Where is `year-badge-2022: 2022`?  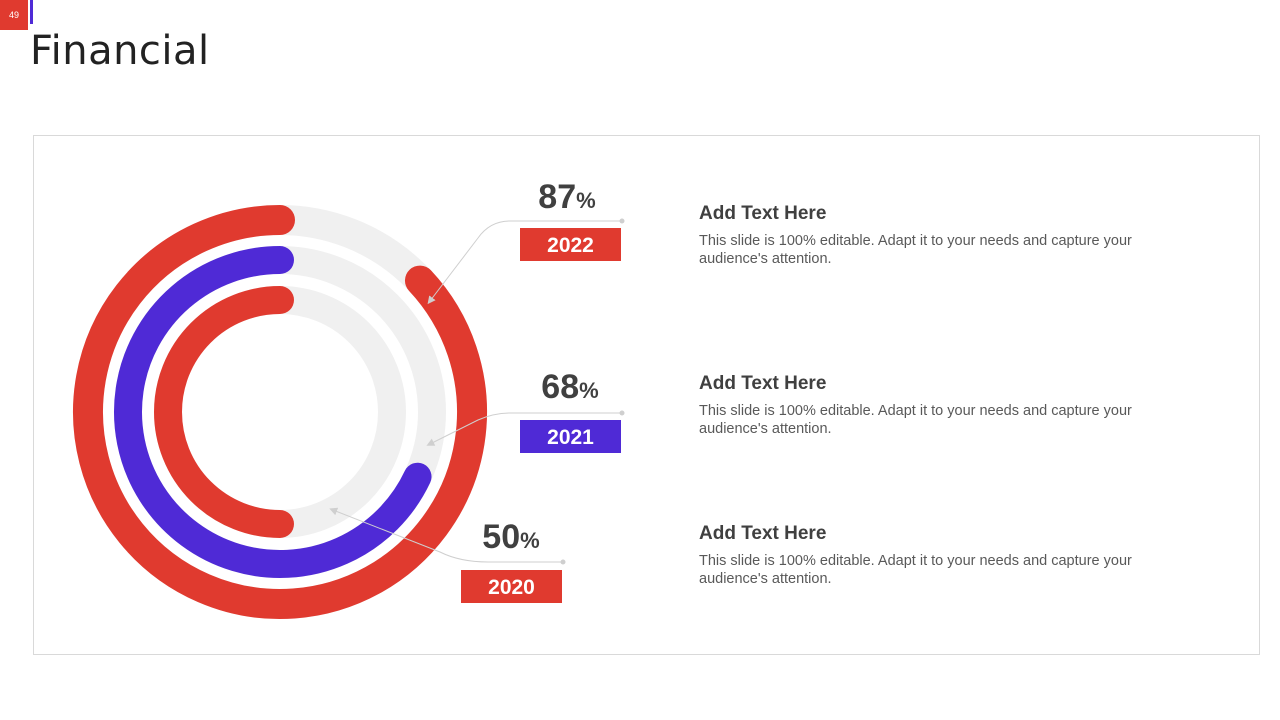
year-badge-2022: 2022 is located at coordinates (570, 244).